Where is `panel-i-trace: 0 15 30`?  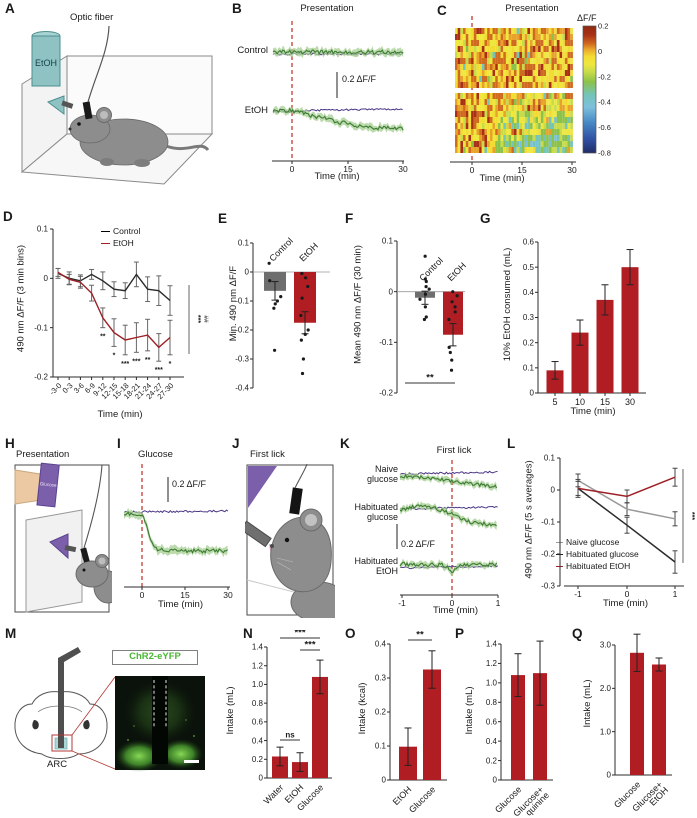
panel-i-trace: 0 15 30 is located at coordinates (178, 532).